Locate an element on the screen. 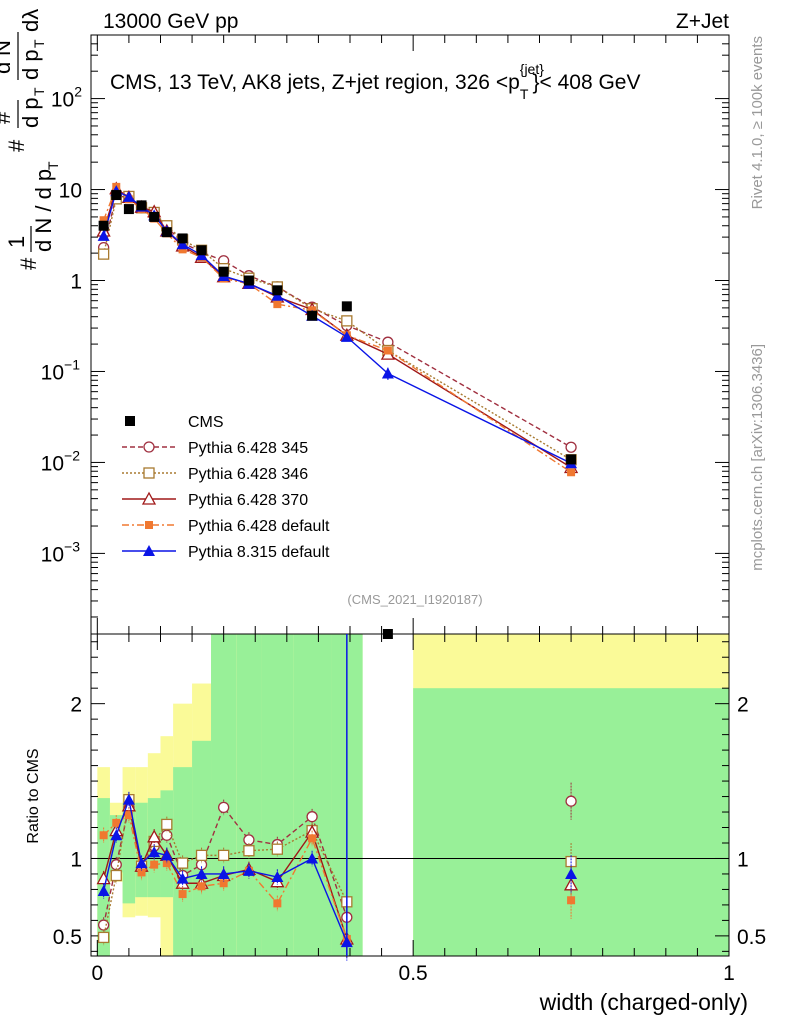 This screenshot has height=1024, width=786. y-tick-label: 10⁻¹ is located at coordinates (61, 370).